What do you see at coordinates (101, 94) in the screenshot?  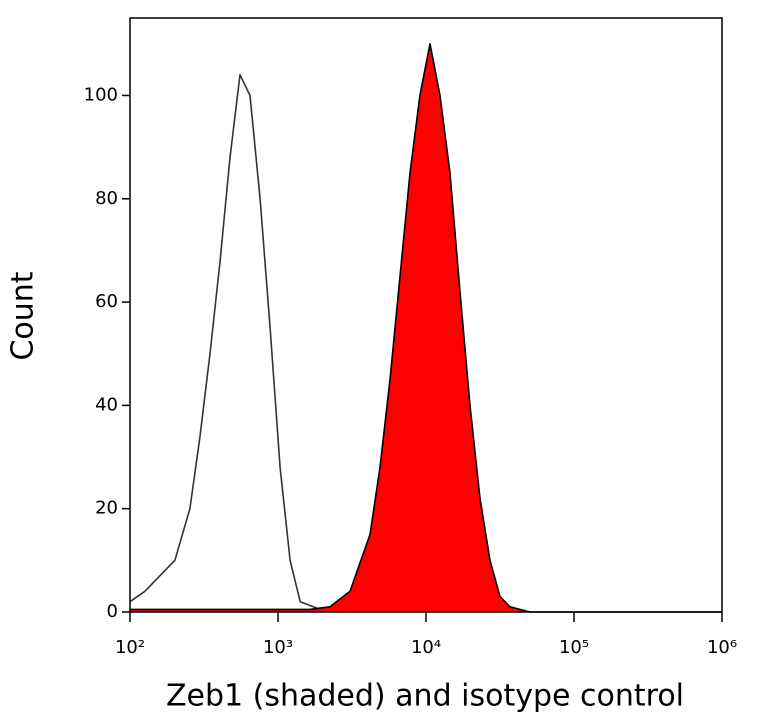 I see `y-tick-label: 100` at bounding box center [101, 94].